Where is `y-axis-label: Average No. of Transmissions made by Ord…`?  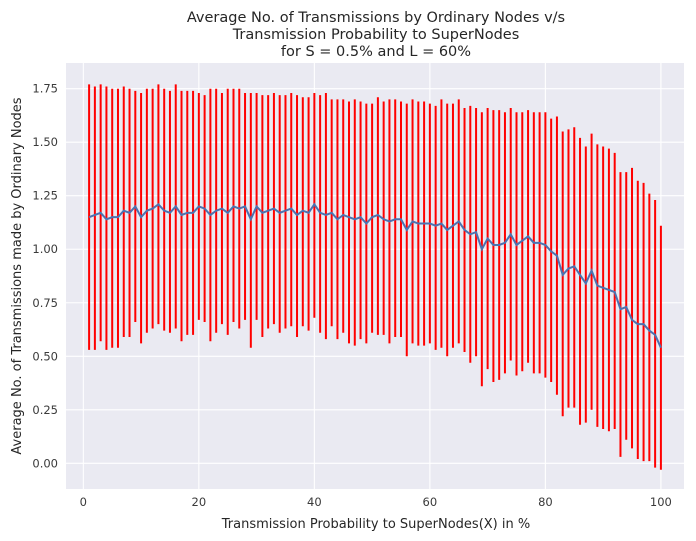 y-axis-label: Average No. of Transmissions made by Ord… is located at coordinates (17, 275).